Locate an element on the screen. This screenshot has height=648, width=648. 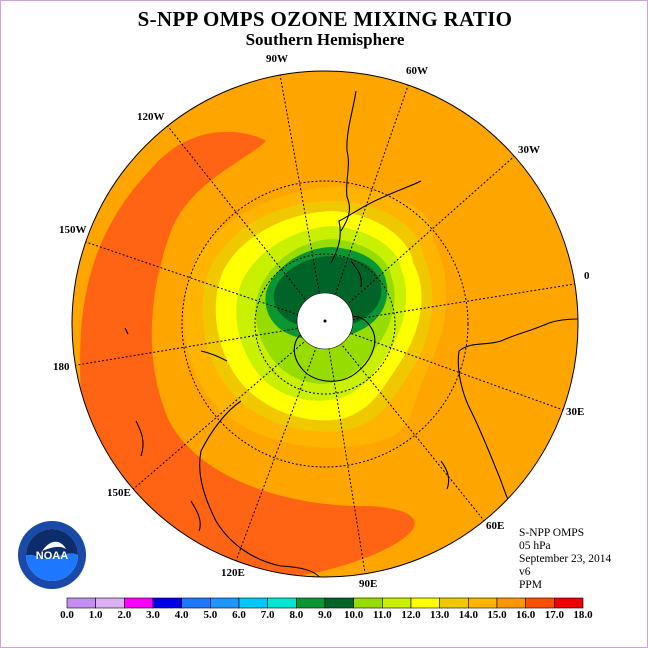
colorbar is located at coordinates (325, 603).